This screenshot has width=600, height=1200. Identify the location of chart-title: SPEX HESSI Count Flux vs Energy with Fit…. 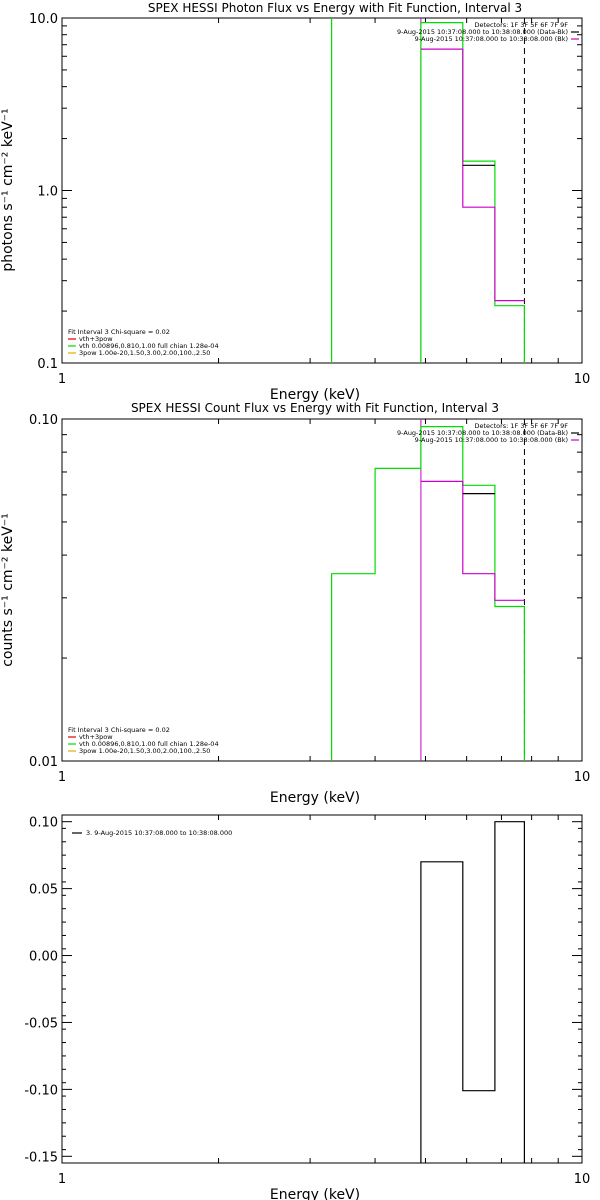
(315, 408).